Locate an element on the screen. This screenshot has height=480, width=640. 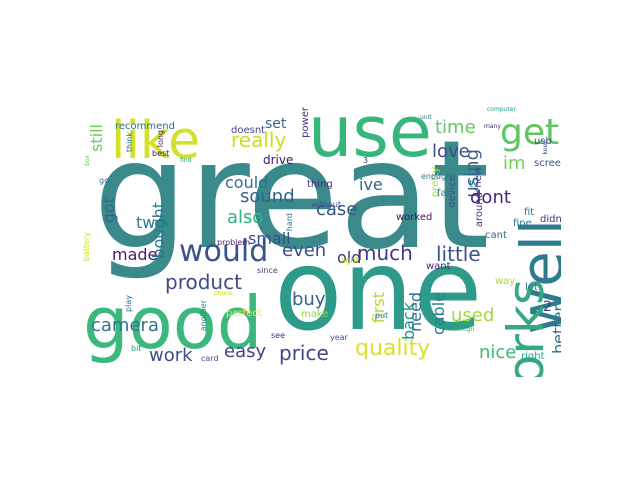
word-want: want is located at coordinates (438, 266).